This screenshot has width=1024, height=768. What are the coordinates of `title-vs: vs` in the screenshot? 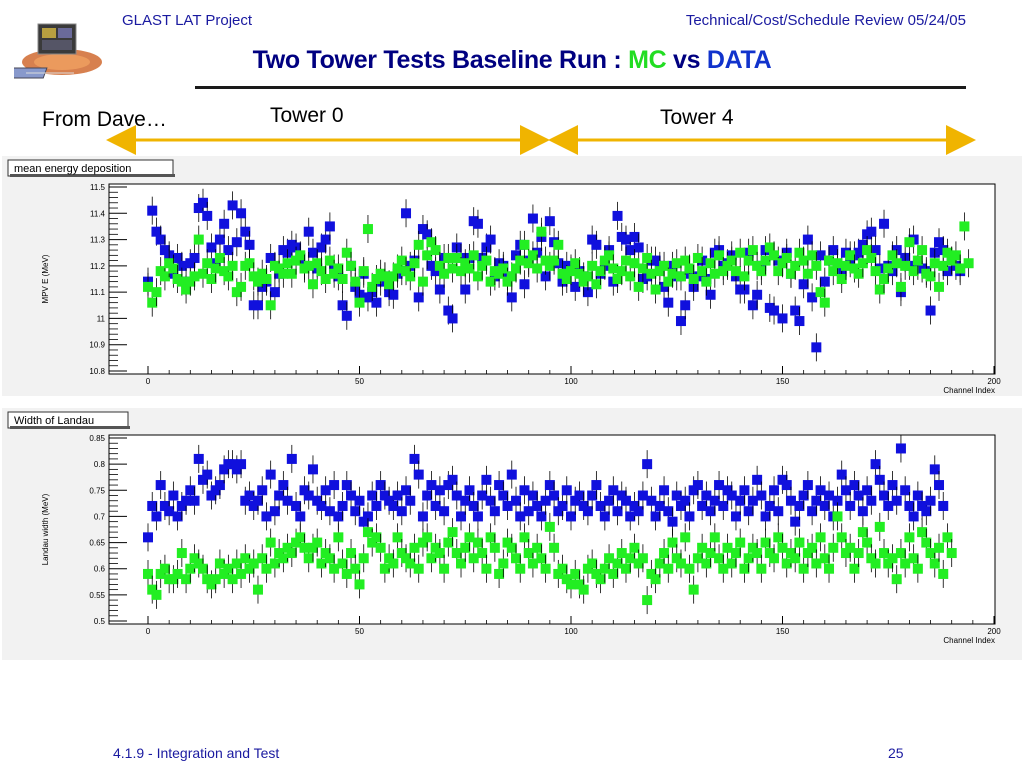 It's located at (686, 60).